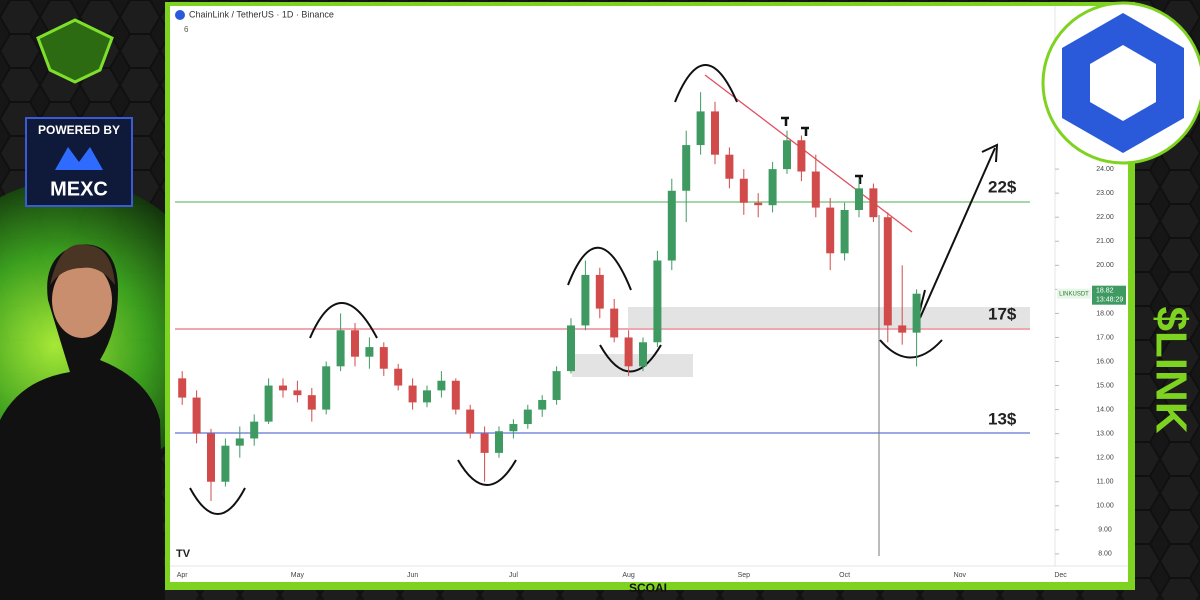 The image size is (1200, 600). What do you see at coordinates (960, 575) in the screenshot?
I see `x-tick-label: Nov` at bounding box center [960, 575].